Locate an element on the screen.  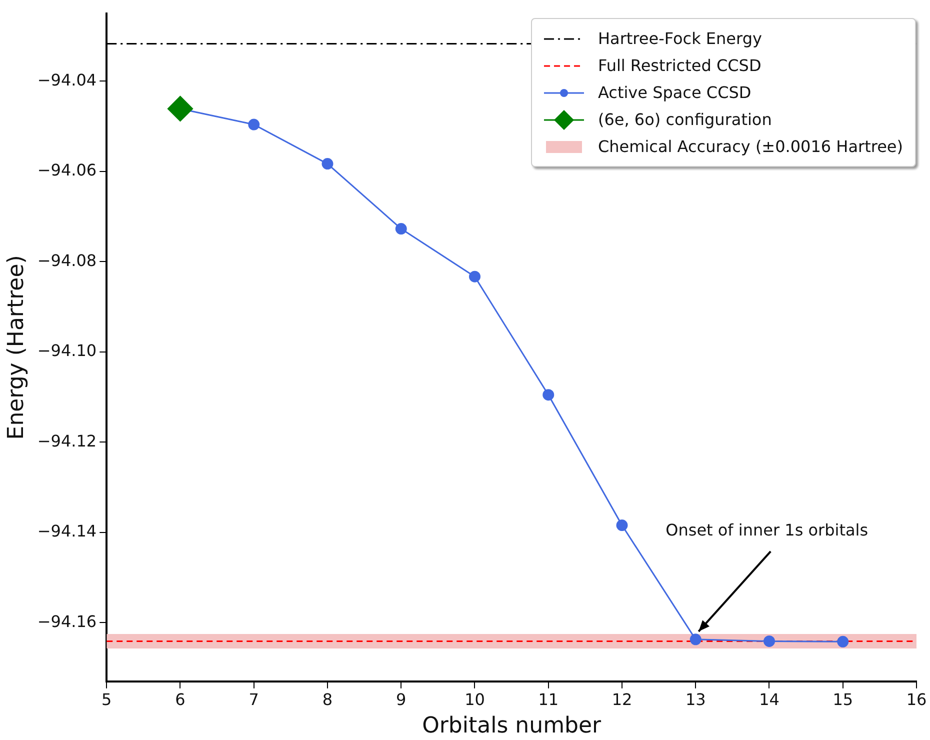
y-tick-label: −94.08 is located at coordinates (67, 260).